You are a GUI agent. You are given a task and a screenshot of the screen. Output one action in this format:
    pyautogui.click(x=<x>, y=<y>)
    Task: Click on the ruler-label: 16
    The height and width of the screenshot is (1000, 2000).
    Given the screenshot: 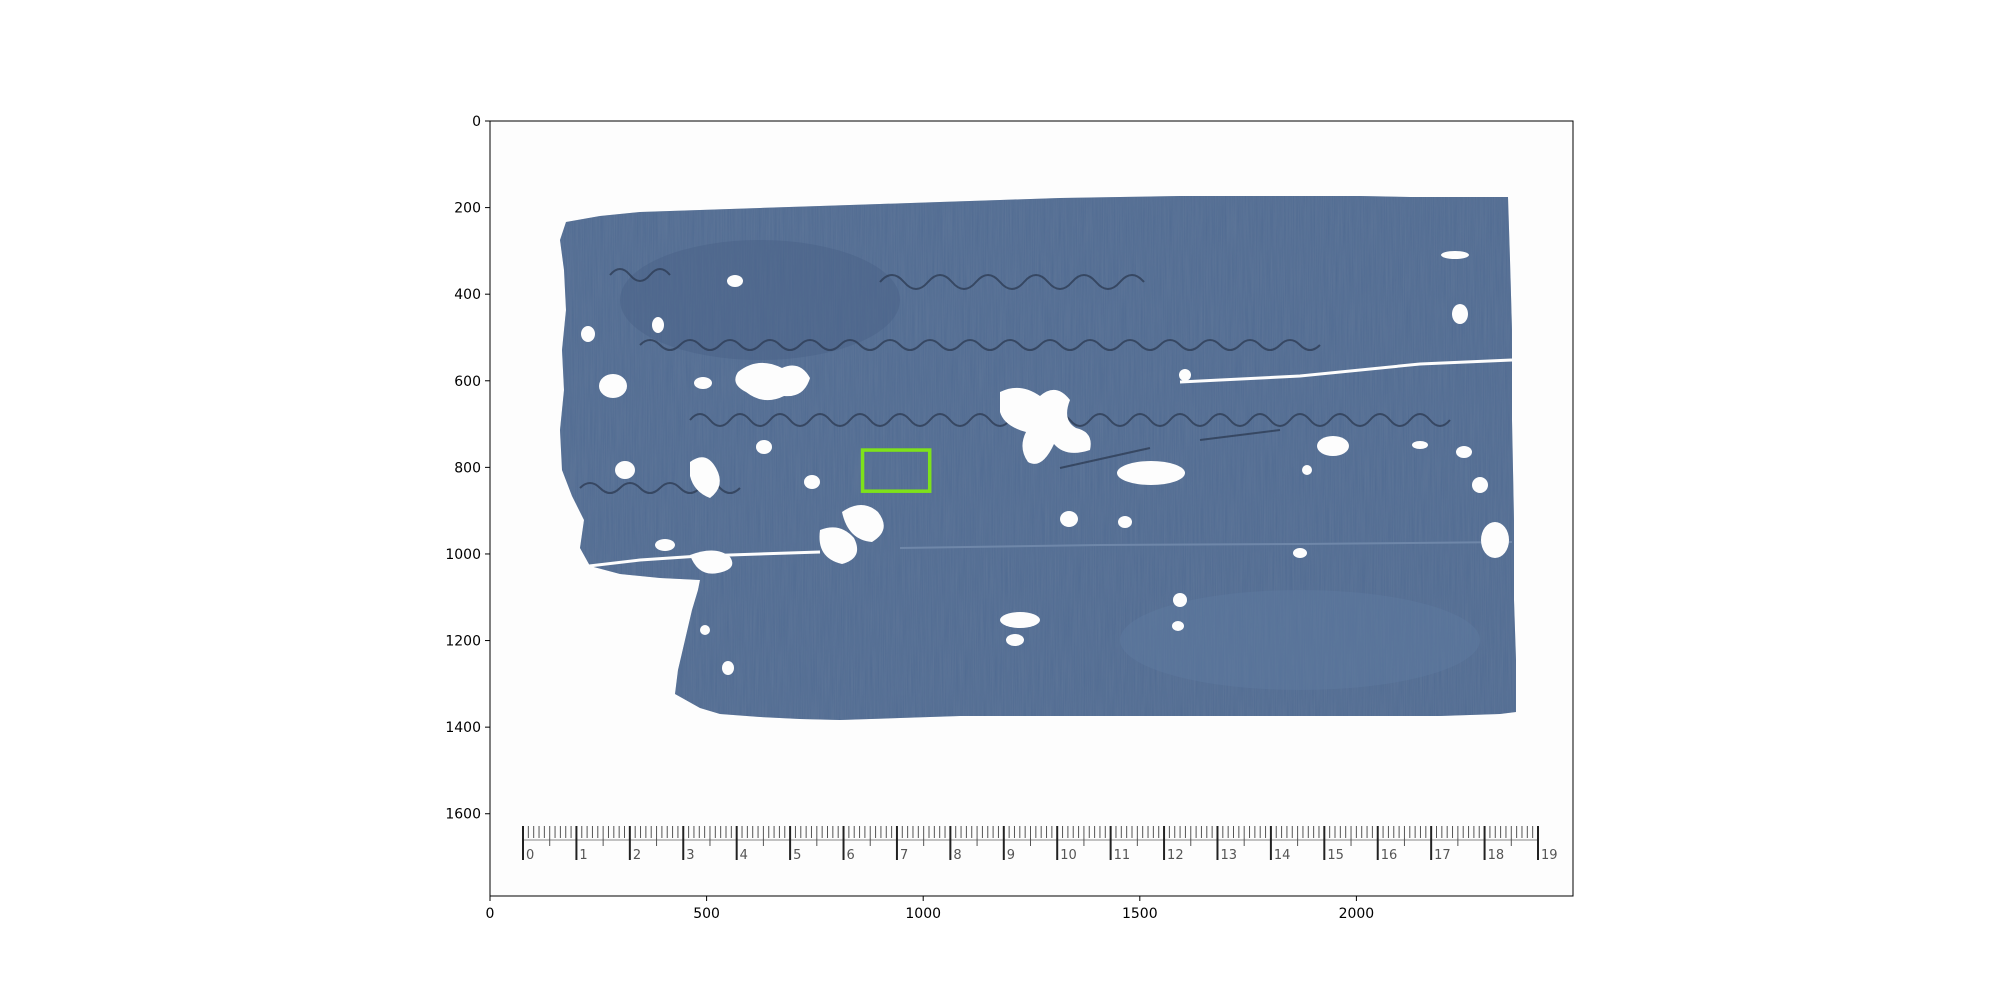 What is the action you would take?
    pyautogui.click(x=1389, y=855)
    